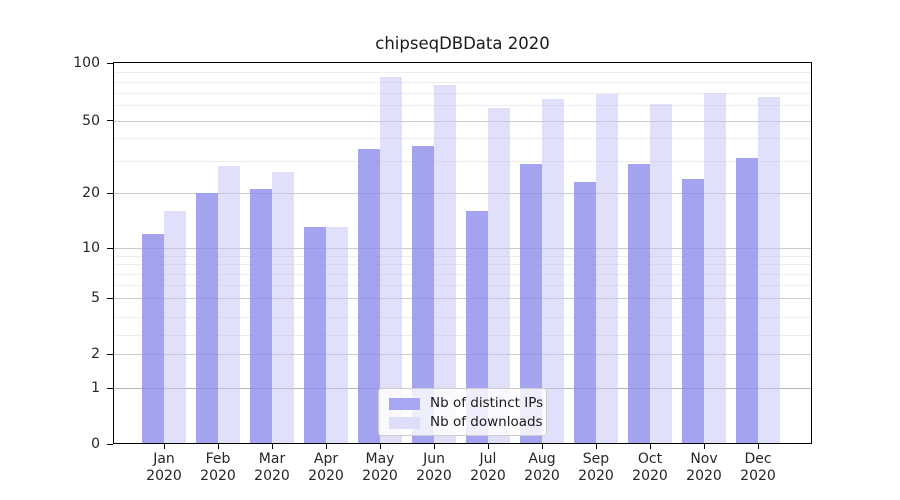 This screenshot has width=900, height=500. Describe the element at coordinates (488, 467) in the screenshot. I see `x-axis-tick-label: Jul 2020` at that location.